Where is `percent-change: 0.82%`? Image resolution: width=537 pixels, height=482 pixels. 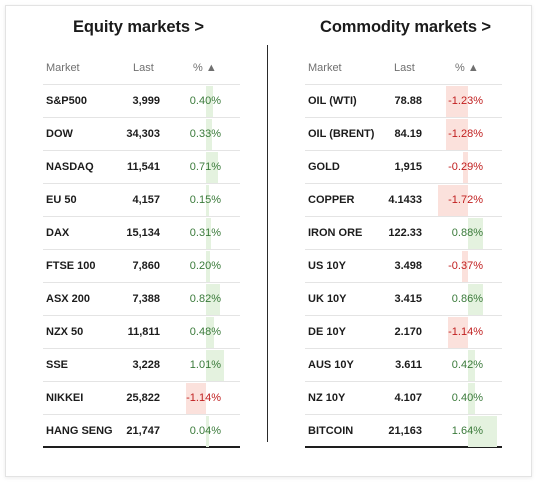
percent-change: 0.82% is located at coordinates (205, 299).